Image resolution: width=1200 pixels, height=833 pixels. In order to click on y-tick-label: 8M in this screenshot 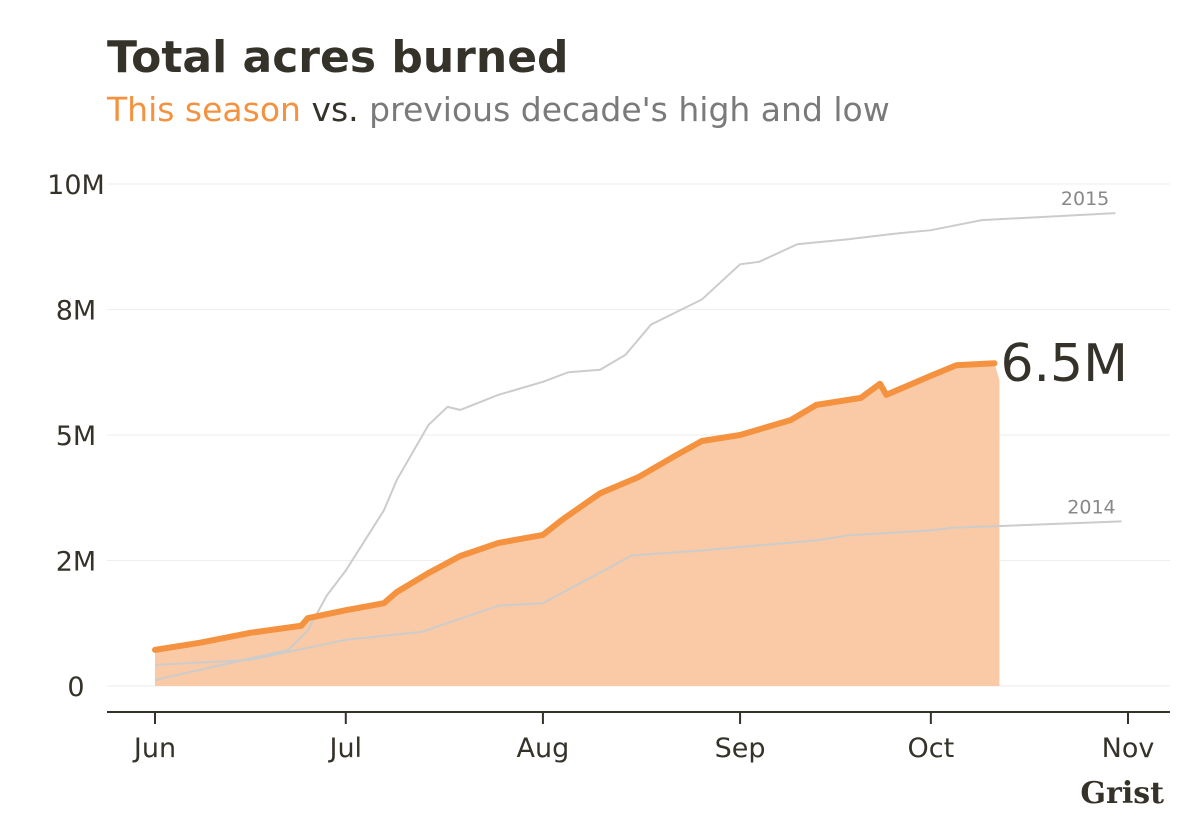, I will do `click(76, 311)`.